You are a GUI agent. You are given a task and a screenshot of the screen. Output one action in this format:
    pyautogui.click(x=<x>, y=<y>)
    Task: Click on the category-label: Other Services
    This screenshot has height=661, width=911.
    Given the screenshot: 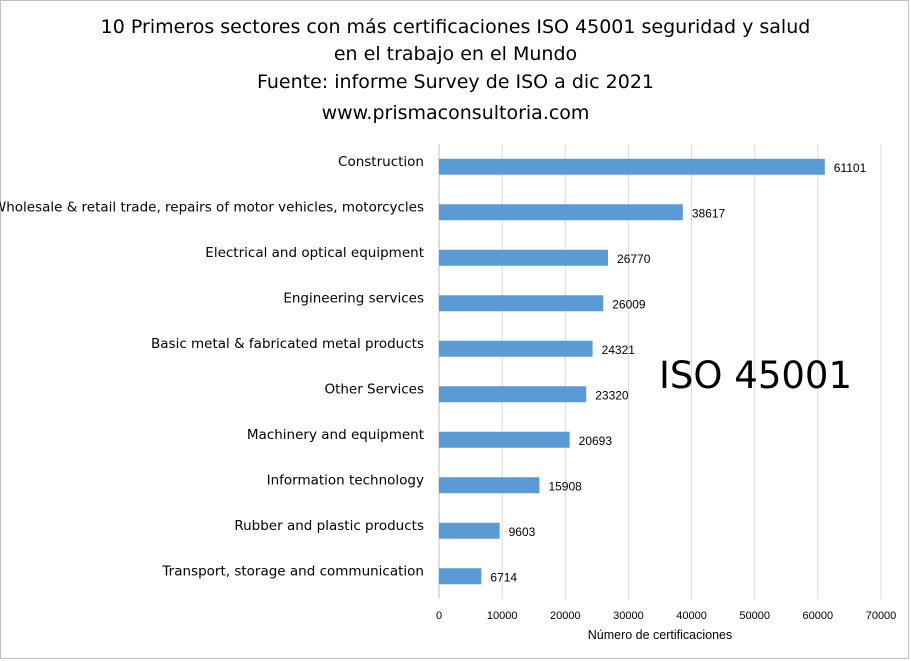 What is the action you would take?
    pyautogui.click(x=374, y=389)
    